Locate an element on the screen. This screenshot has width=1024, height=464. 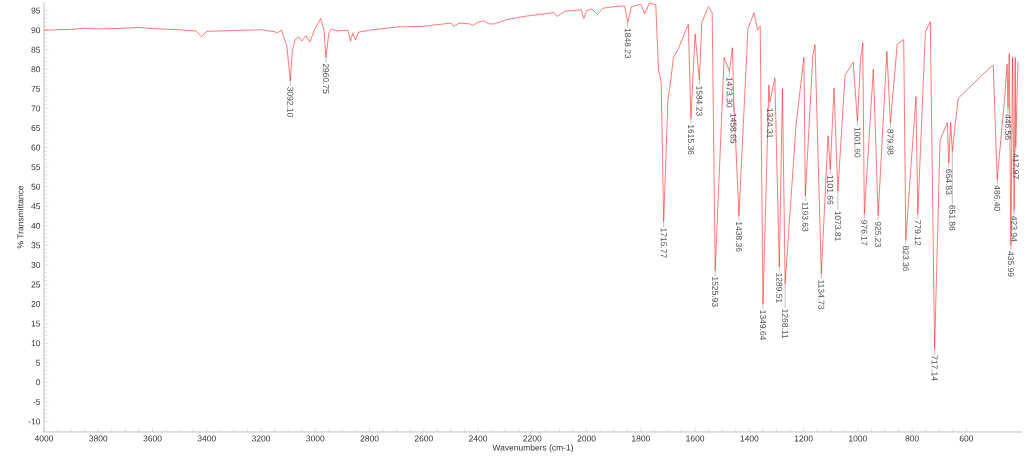
y-tick-label: 15 is located at coordinates (36, 323).